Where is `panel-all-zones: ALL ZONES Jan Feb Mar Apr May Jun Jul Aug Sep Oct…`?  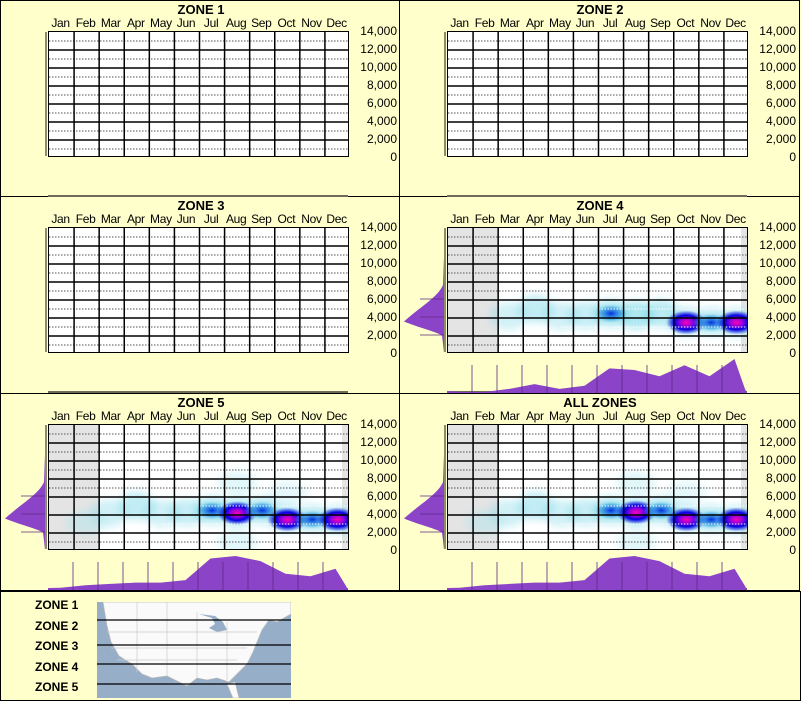 panel-all-zones: ALL ZONES Jan Feb Mar Apr May Jun Jul Aug Sep Oct… is located at coordinates (600, 492).